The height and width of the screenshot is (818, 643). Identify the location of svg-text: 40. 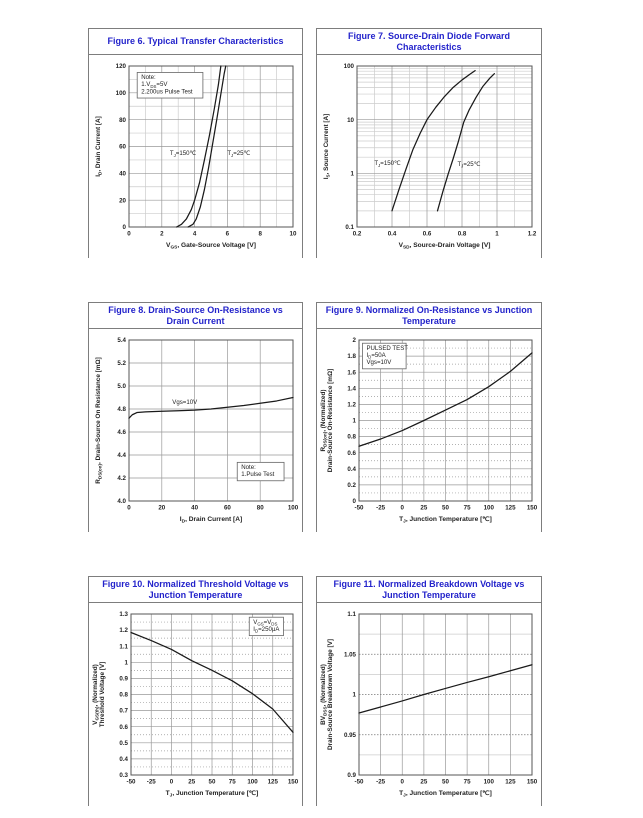
(122, 173).